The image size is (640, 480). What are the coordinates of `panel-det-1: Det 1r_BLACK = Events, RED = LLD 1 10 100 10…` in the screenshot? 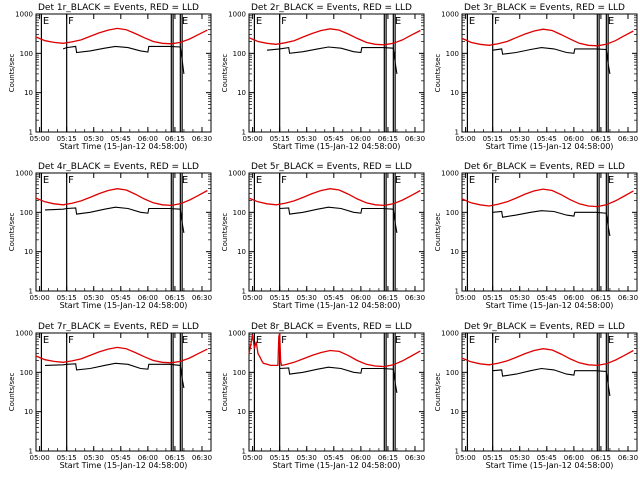 It's located at (110, 77).